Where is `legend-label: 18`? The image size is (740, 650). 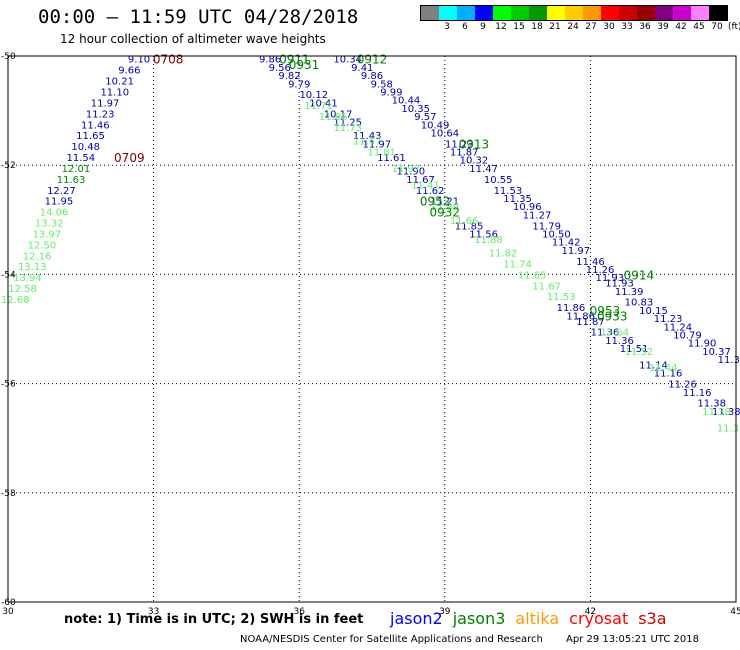
legend-label: 18 is located at coordinates (537, 27).